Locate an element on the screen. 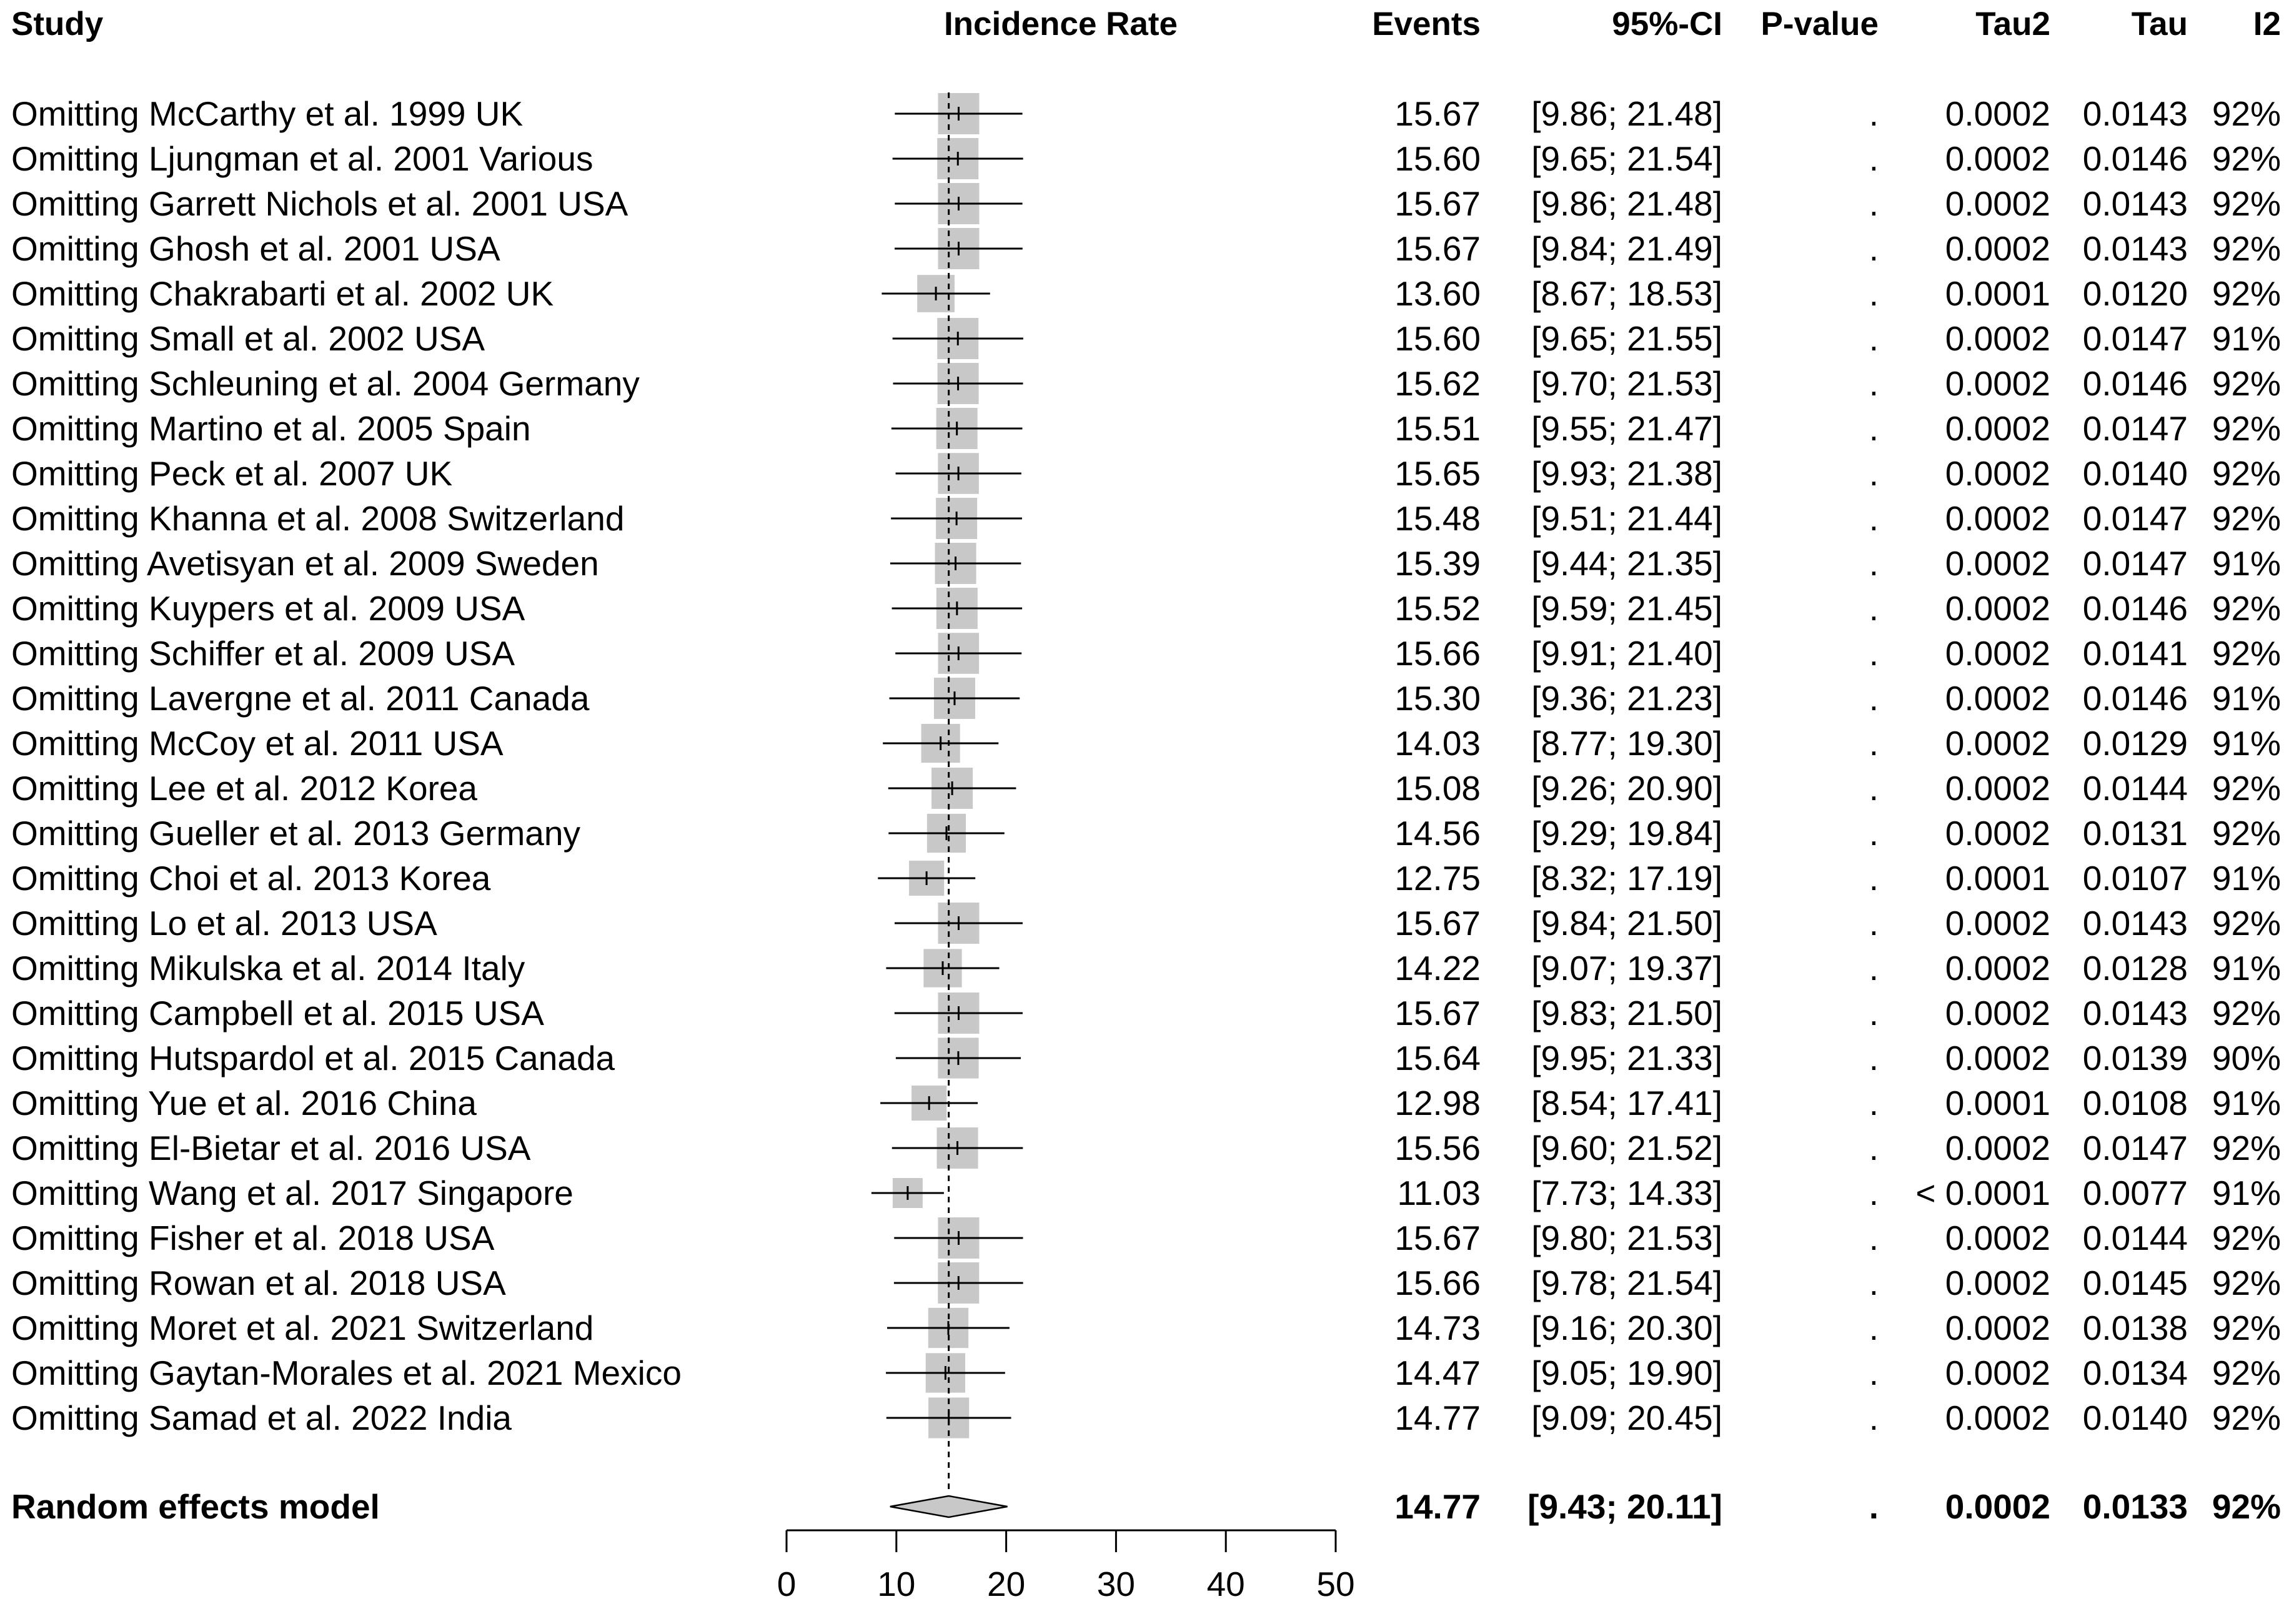 This screenshot has height=1624, width=2294. row-tau: 0.0134 is located at coordinates (2135, 1373).